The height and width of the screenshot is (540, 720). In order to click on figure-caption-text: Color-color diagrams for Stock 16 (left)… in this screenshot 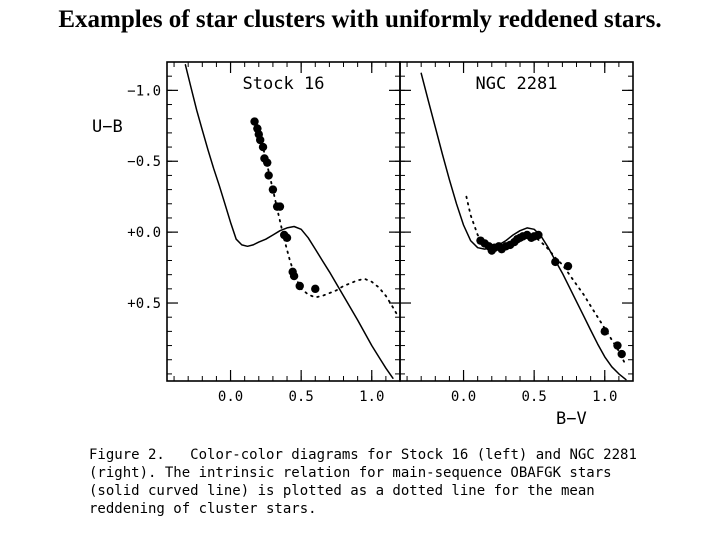, I will do `click(363, 482)`.